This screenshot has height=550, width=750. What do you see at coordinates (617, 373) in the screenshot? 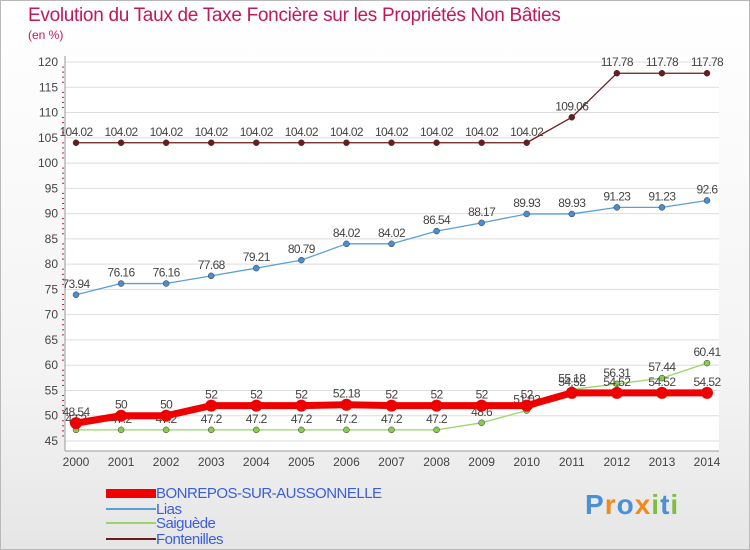
I see `data-label: 56.31` at bounding box center [617, 373].